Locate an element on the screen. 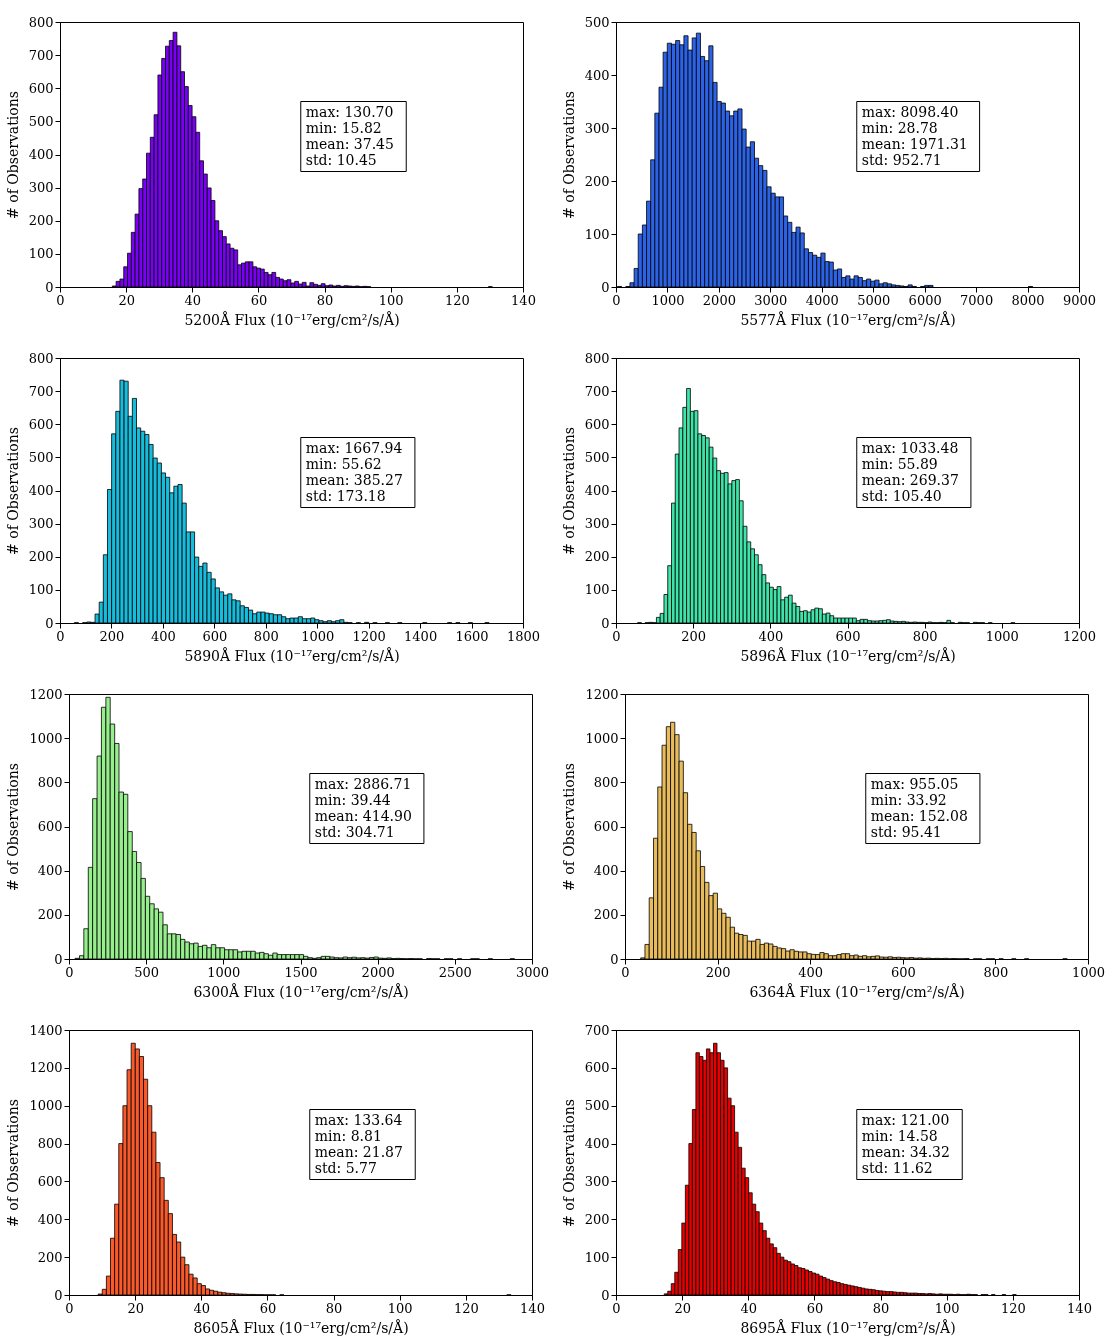 This screenshot has width=1112, height=1338. x-tick-label: 1600 is located at coordinates (472, 636).